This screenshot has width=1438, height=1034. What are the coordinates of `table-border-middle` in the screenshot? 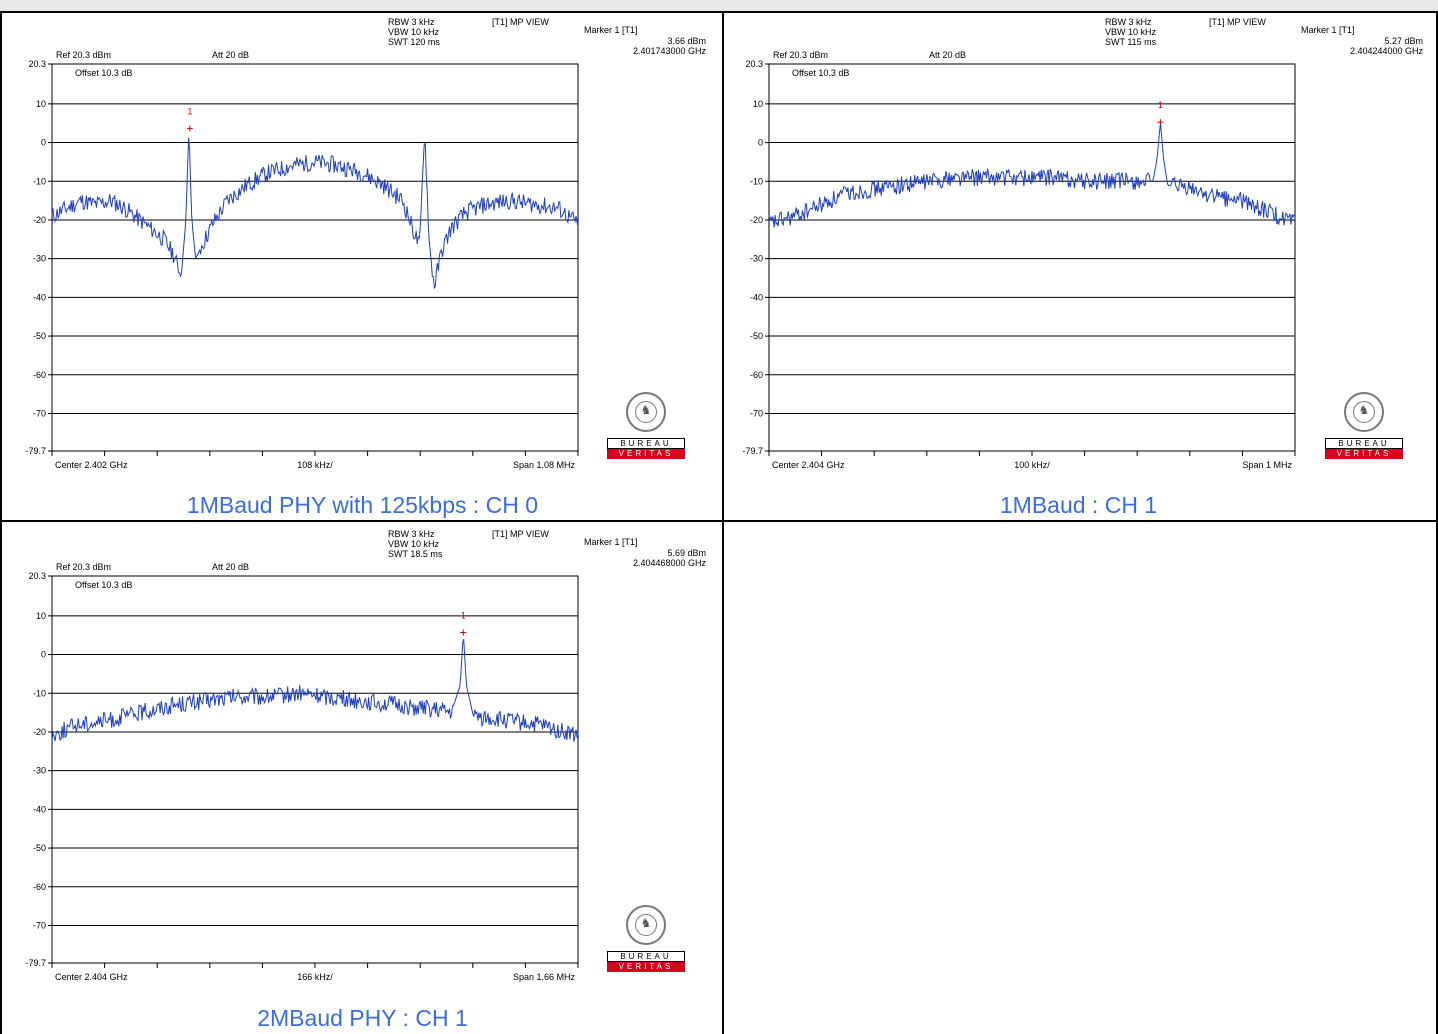 It's located at (723, 523).